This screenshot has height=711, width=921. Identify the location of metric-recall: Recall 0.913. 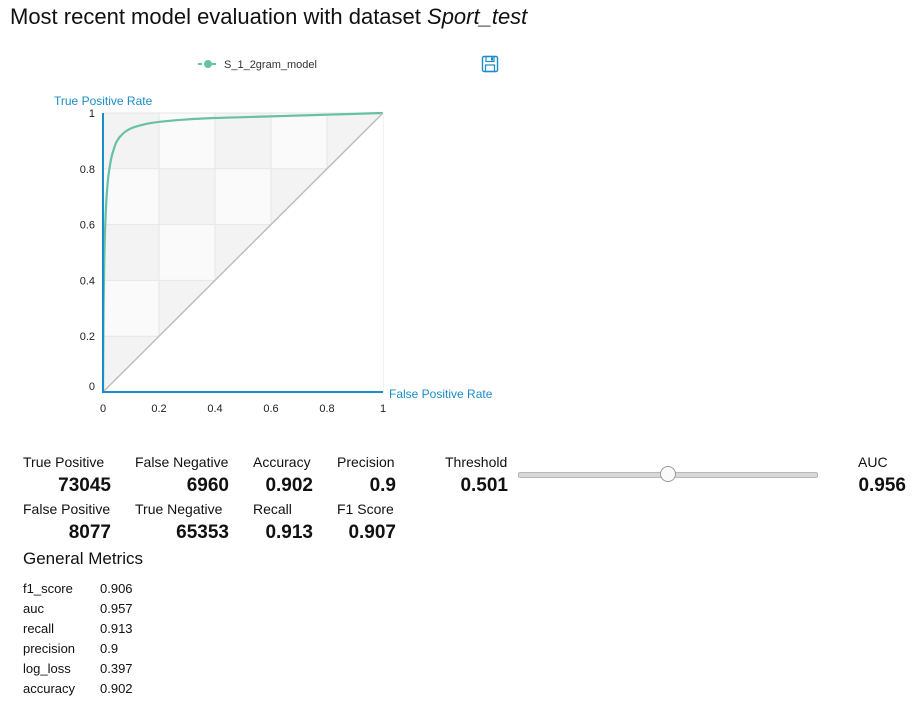
(283, 522).